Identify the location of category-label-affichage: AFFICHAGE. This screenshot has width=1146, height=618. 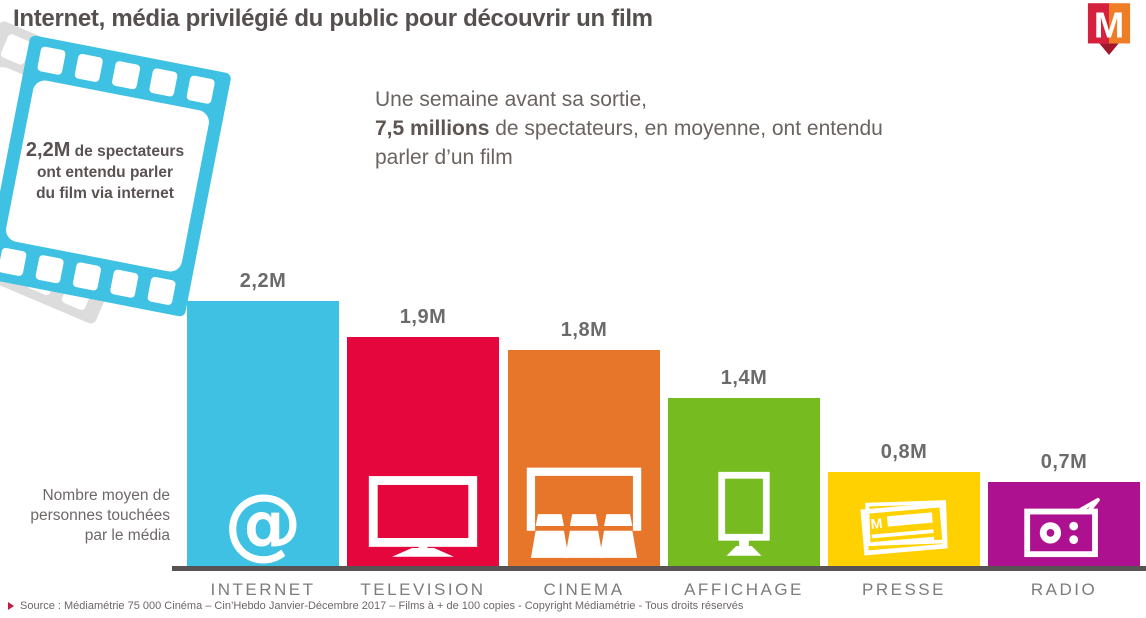
(744, 589).